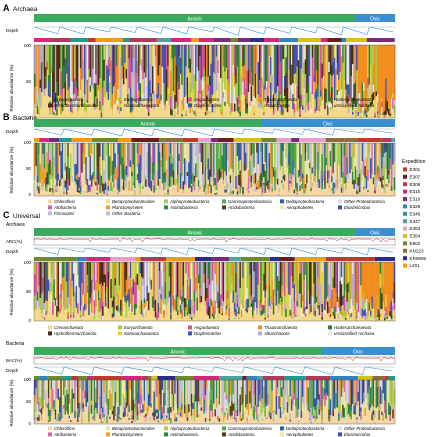  Describe the element at coordinates (214, 241) in the screenshot. I see `pct-frame` at that location.